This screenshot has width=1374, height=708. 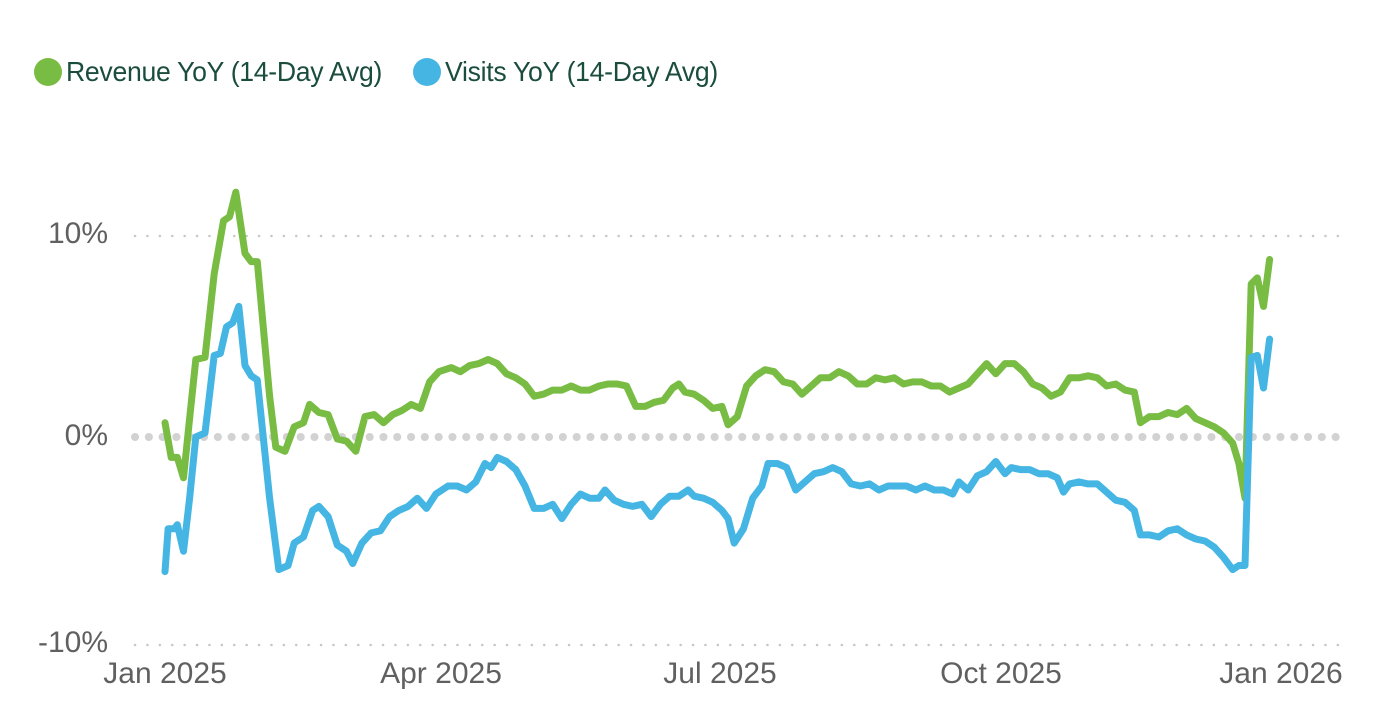 I want to click on legend-item-visits: Visits YoY (14-Day Avg), so click(x=572, y=72).